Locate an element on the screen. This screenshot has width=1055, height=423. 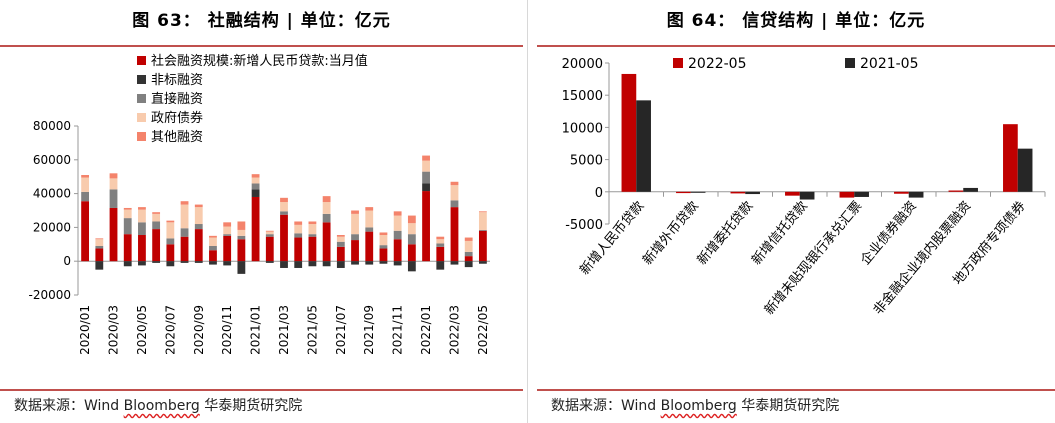
left-source-text: 数据来源：Wind Bloomberg 华泰期货研究院 is located at coordinates (158, 406).